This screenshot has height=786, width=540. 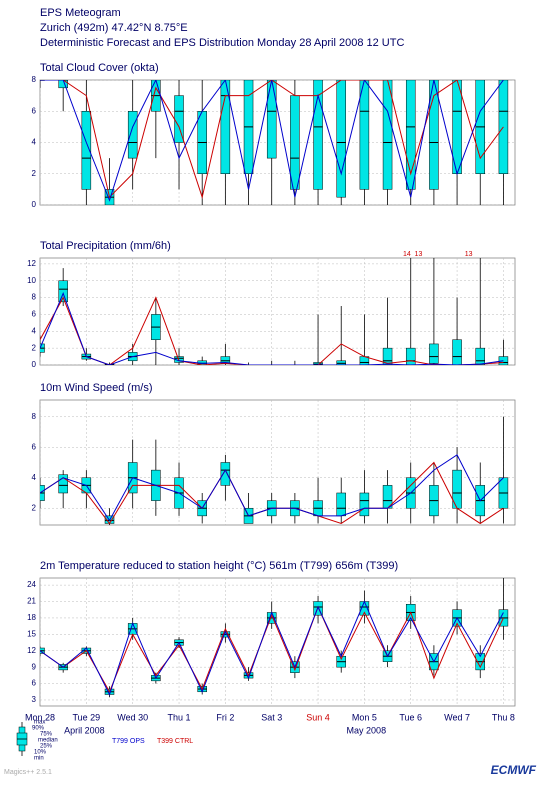 What do you see at coordinates (367, 730) in the screenshot?
I see `month-label: May 2008` at bounding box center [367, 730].